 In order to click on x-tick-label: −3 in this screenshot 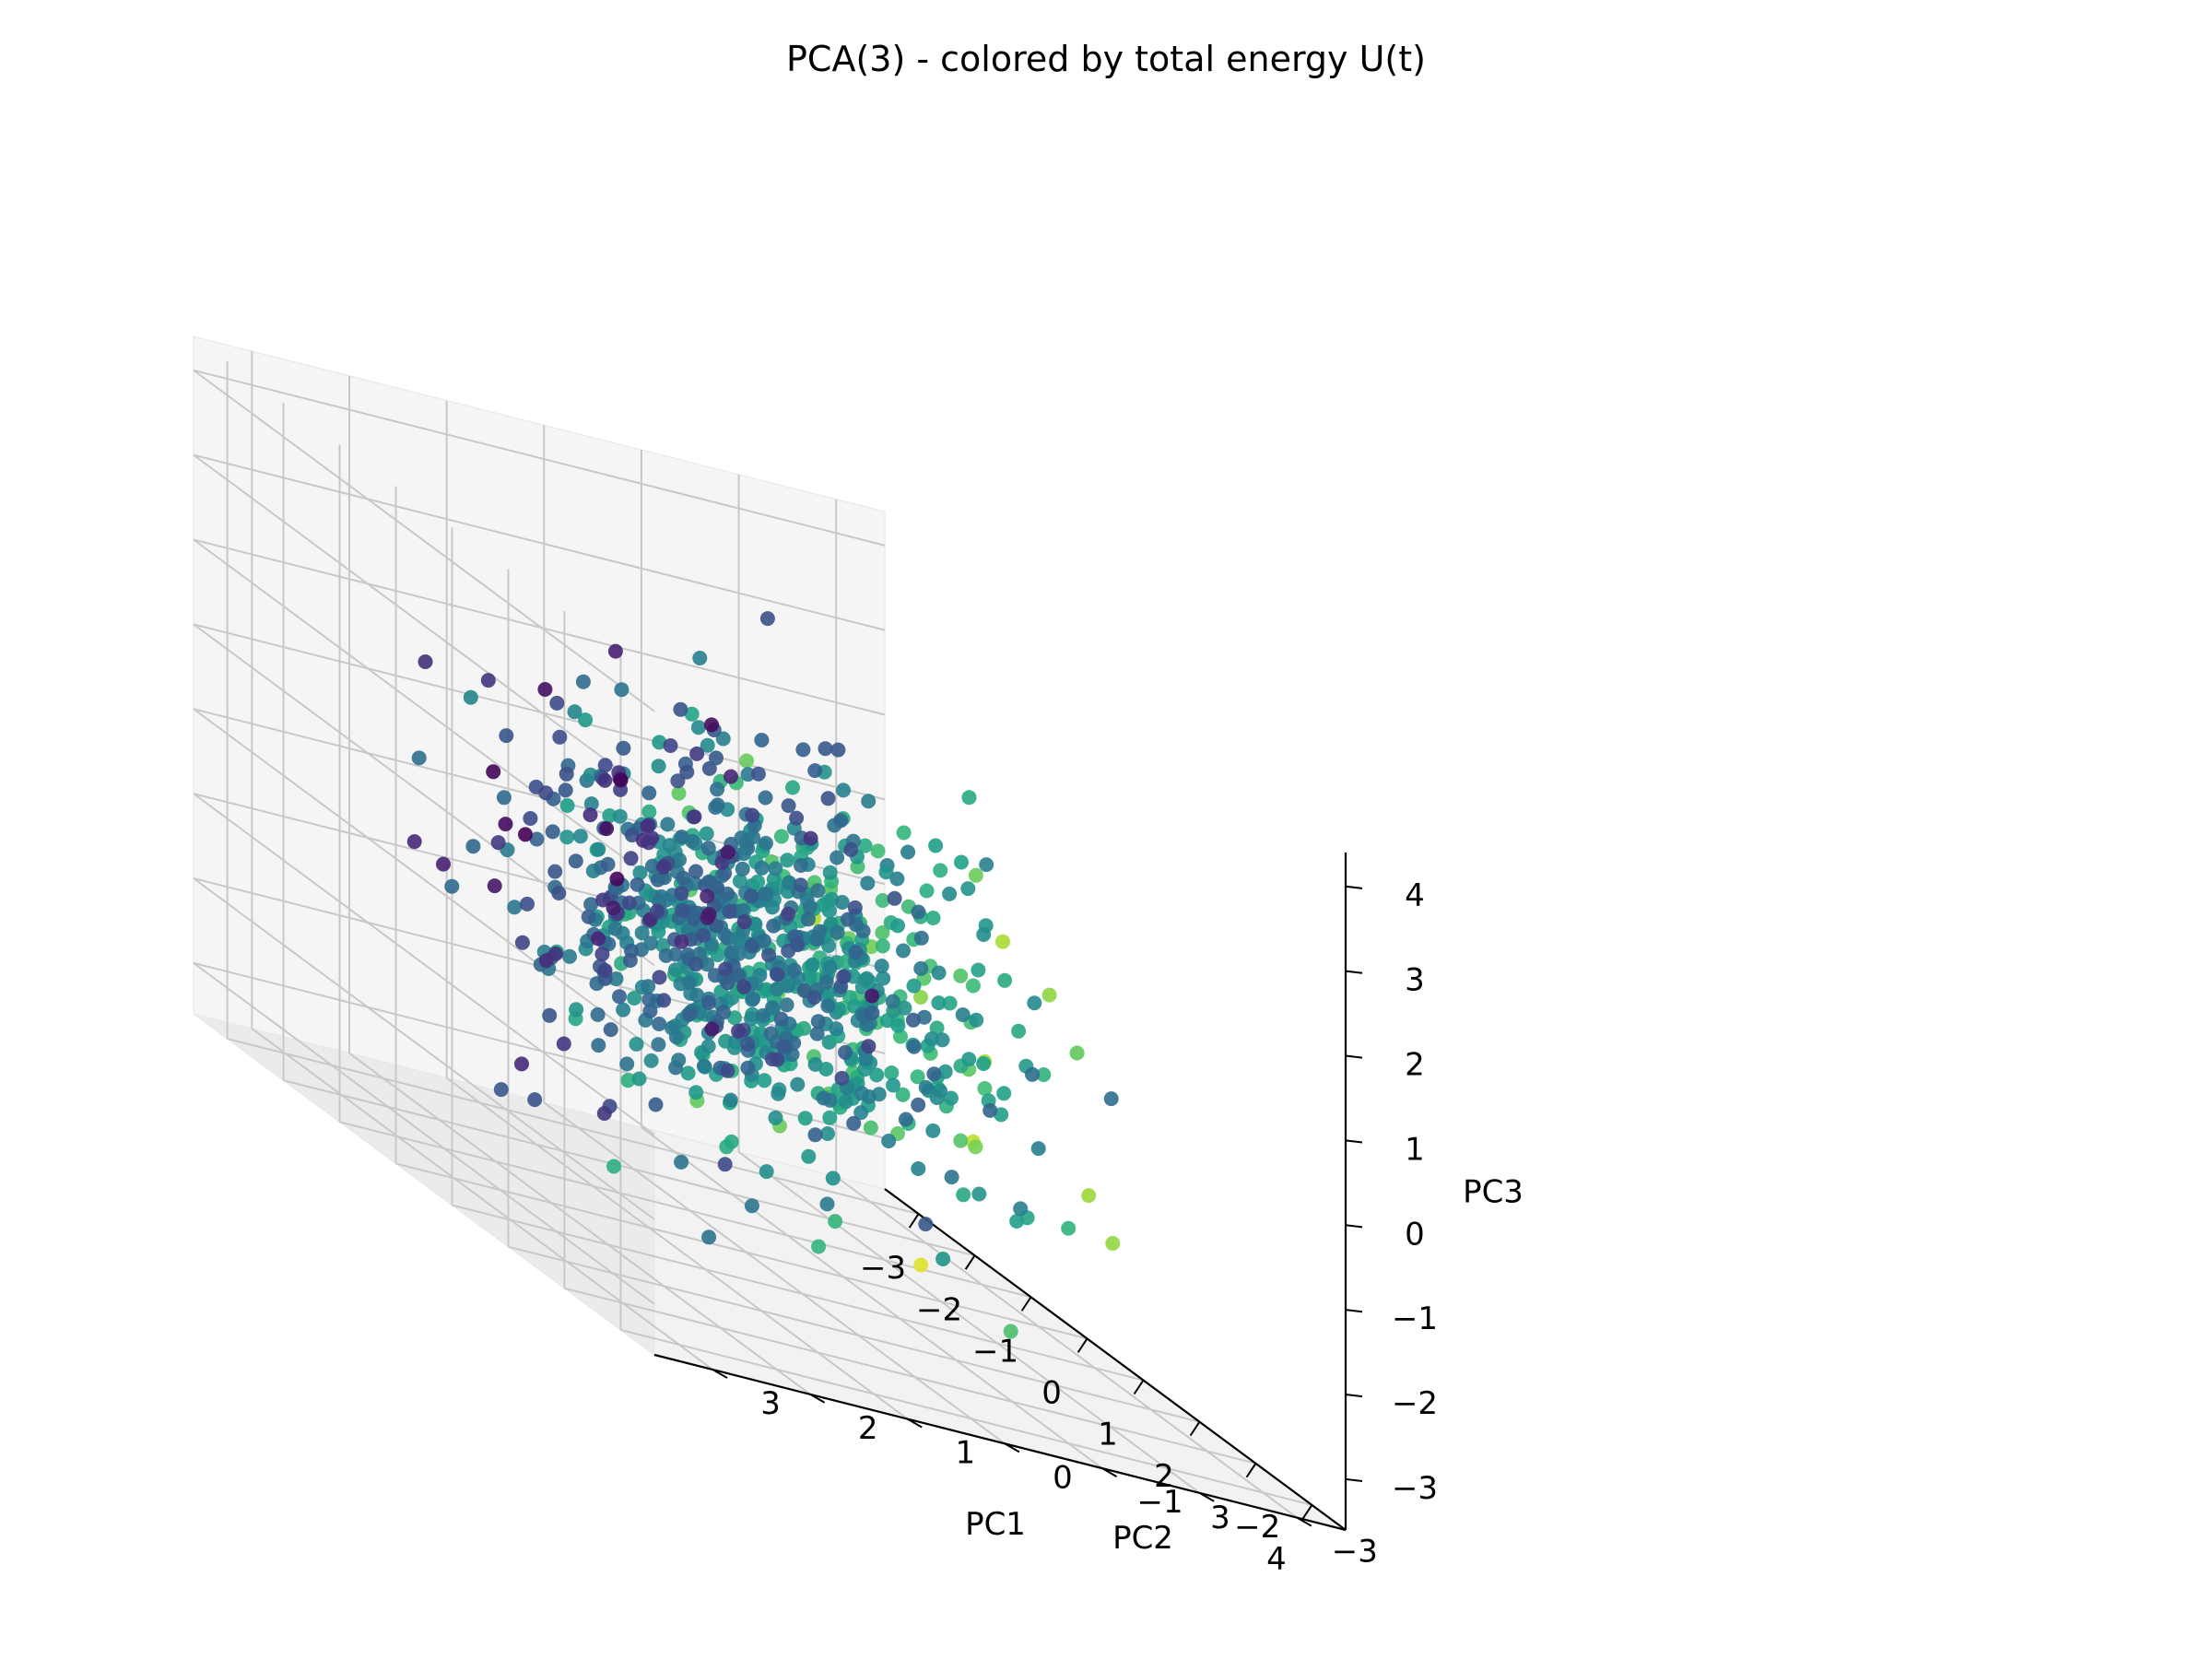, I will do `click(883, 1268)`.